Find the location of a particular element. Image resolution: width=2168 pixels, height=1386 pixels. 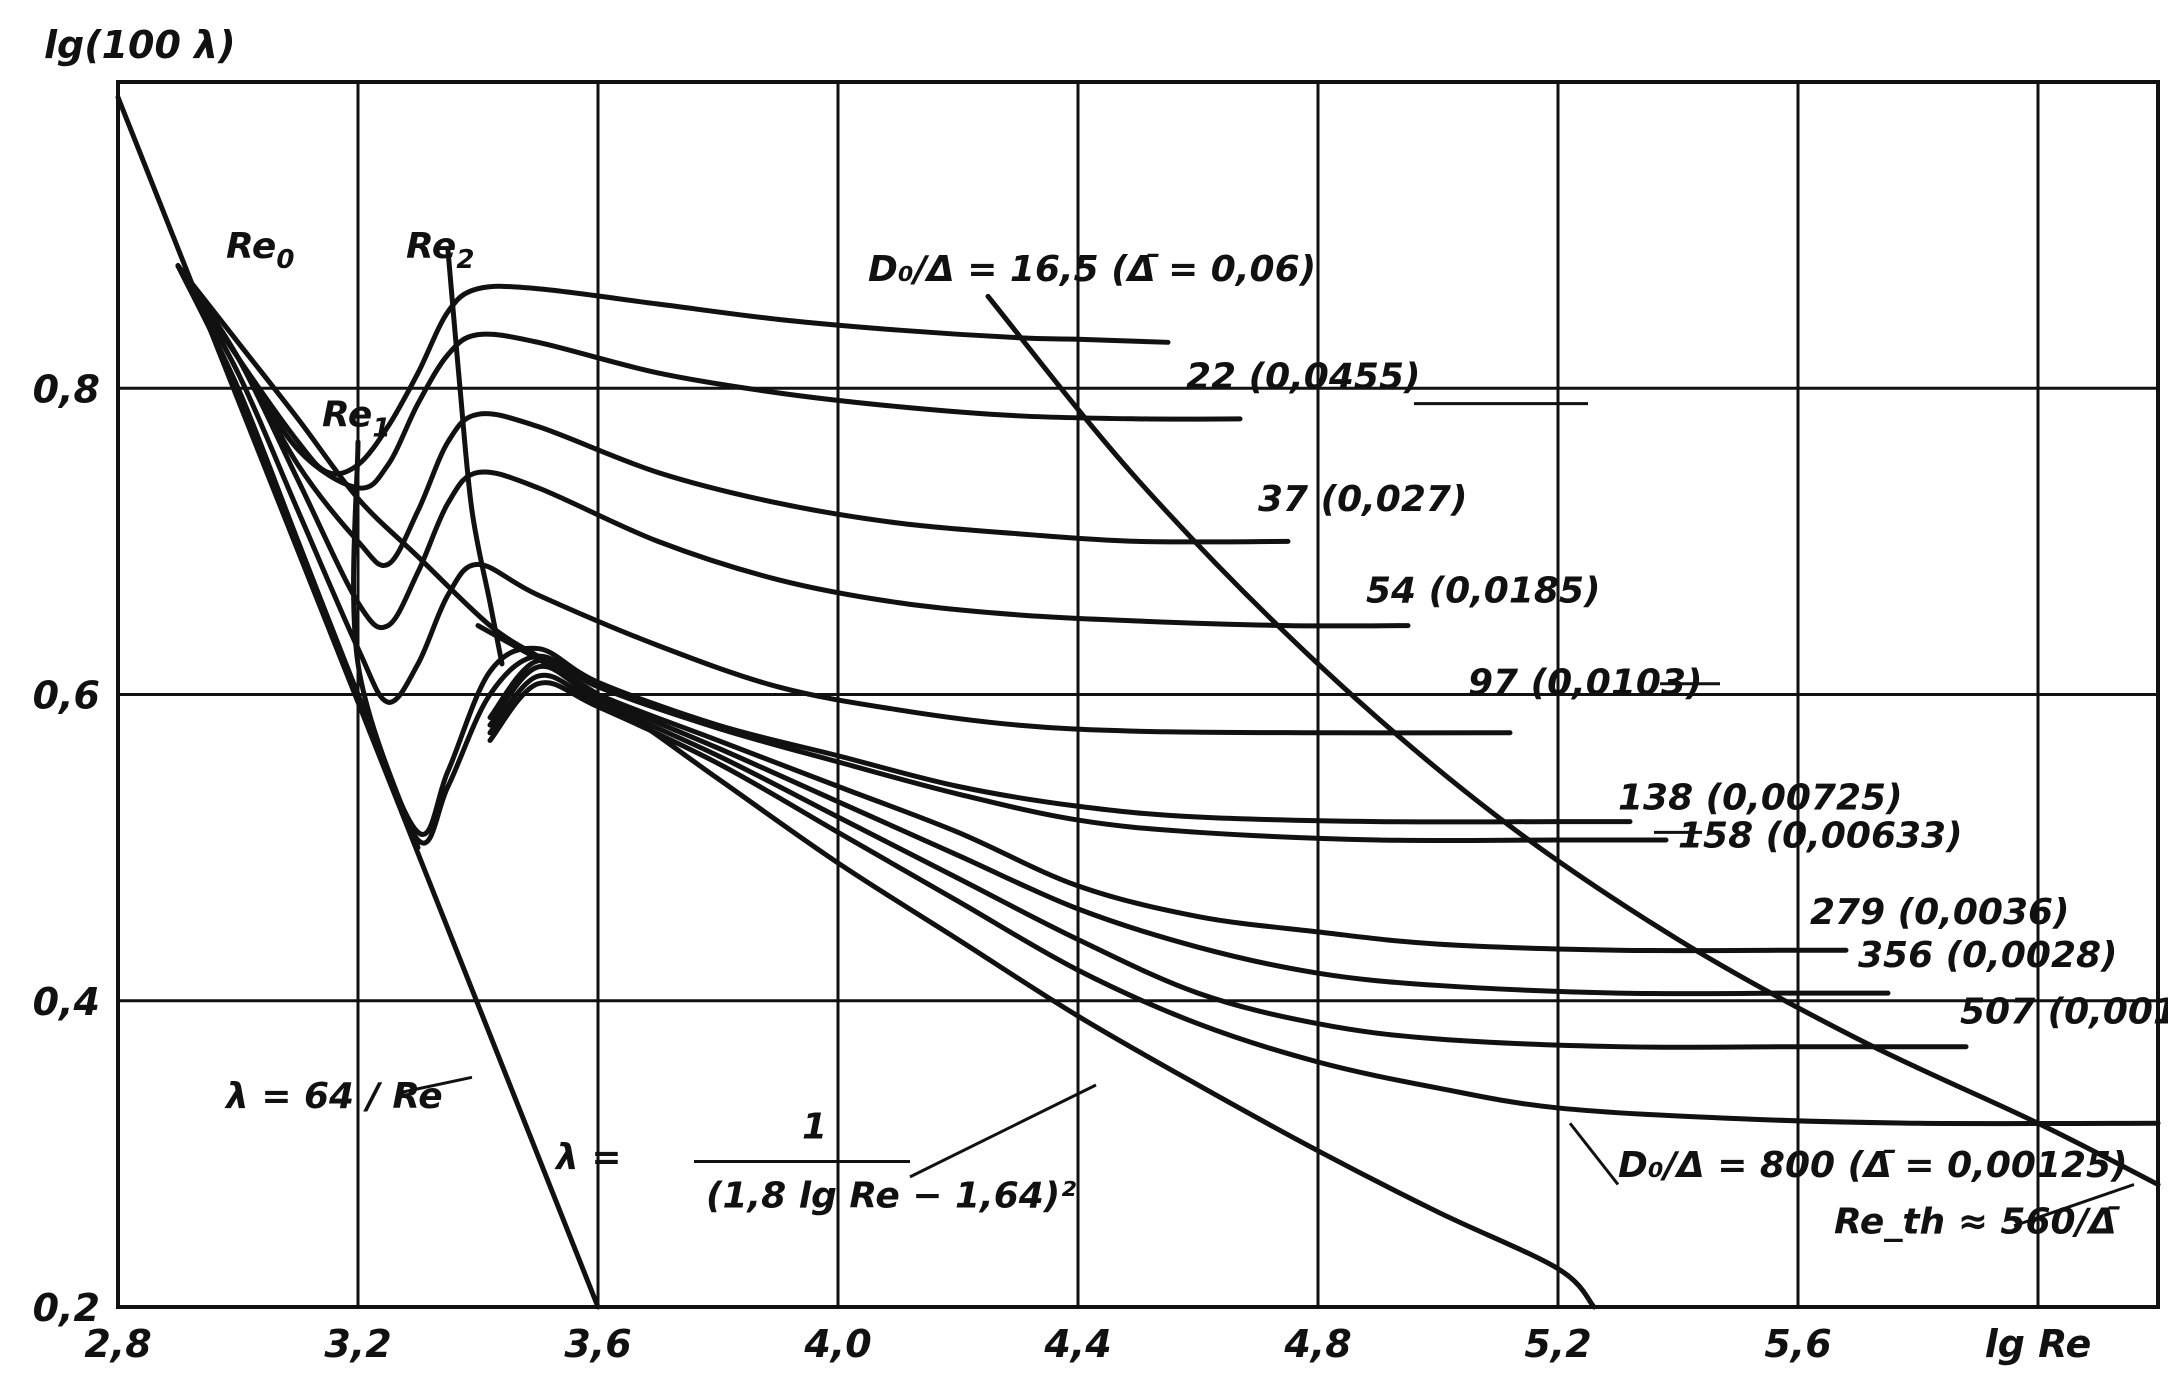

x-tick-label: 4,0 is located at coordinates (837, 1344).